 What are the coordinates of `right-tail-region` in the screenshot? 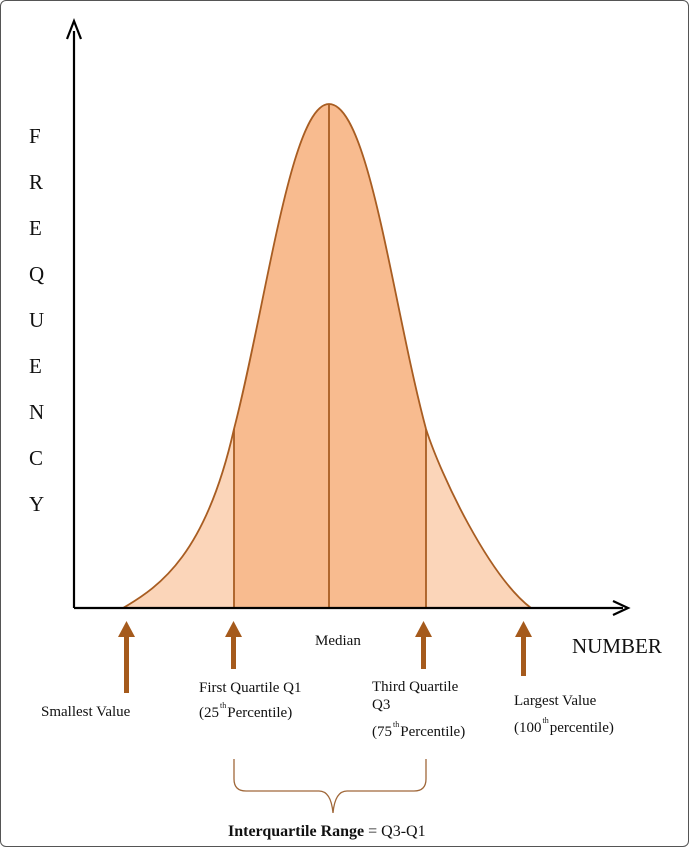 It's located at (478, 518).